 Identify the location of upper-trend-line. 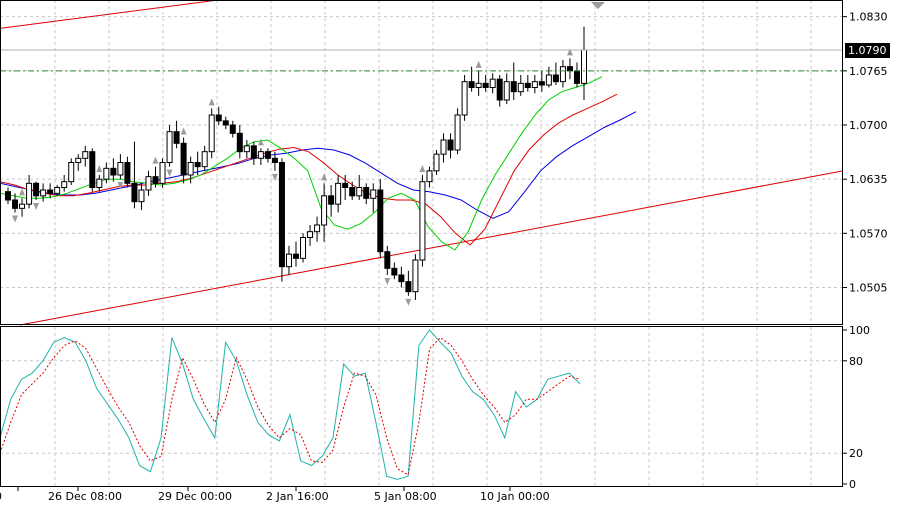
(109, 14).